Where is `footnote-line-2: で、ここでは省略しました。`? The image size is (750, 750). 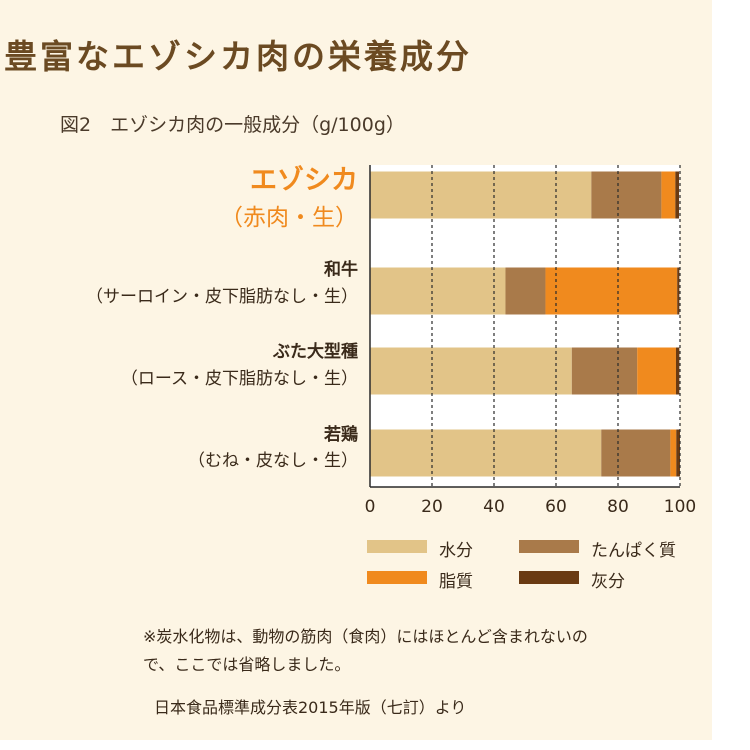
footnote-line-2: で、ここでは省略しました。 is located at coordinates (247, 664).